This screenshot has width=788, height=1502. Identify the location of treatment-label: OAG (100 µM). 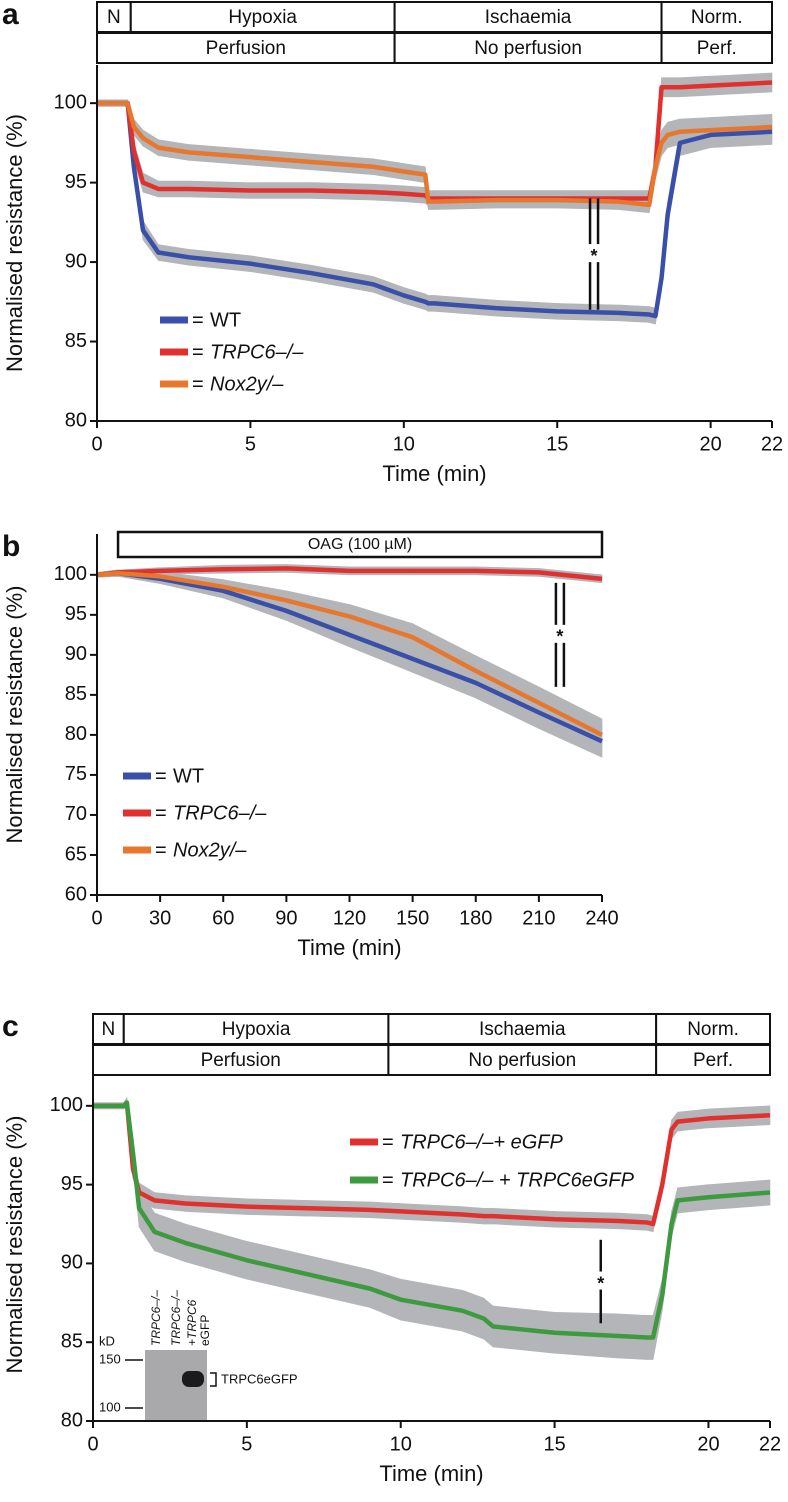
(360, 544).